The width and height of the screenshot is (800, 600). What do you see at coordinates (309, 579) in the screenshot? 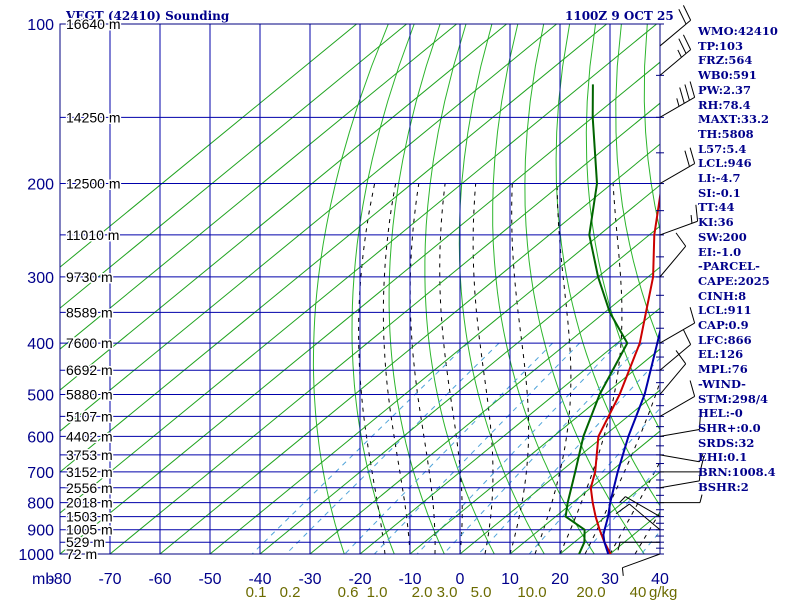
I see `temperature-tick-label: -30` at bounding box center [309, 579].